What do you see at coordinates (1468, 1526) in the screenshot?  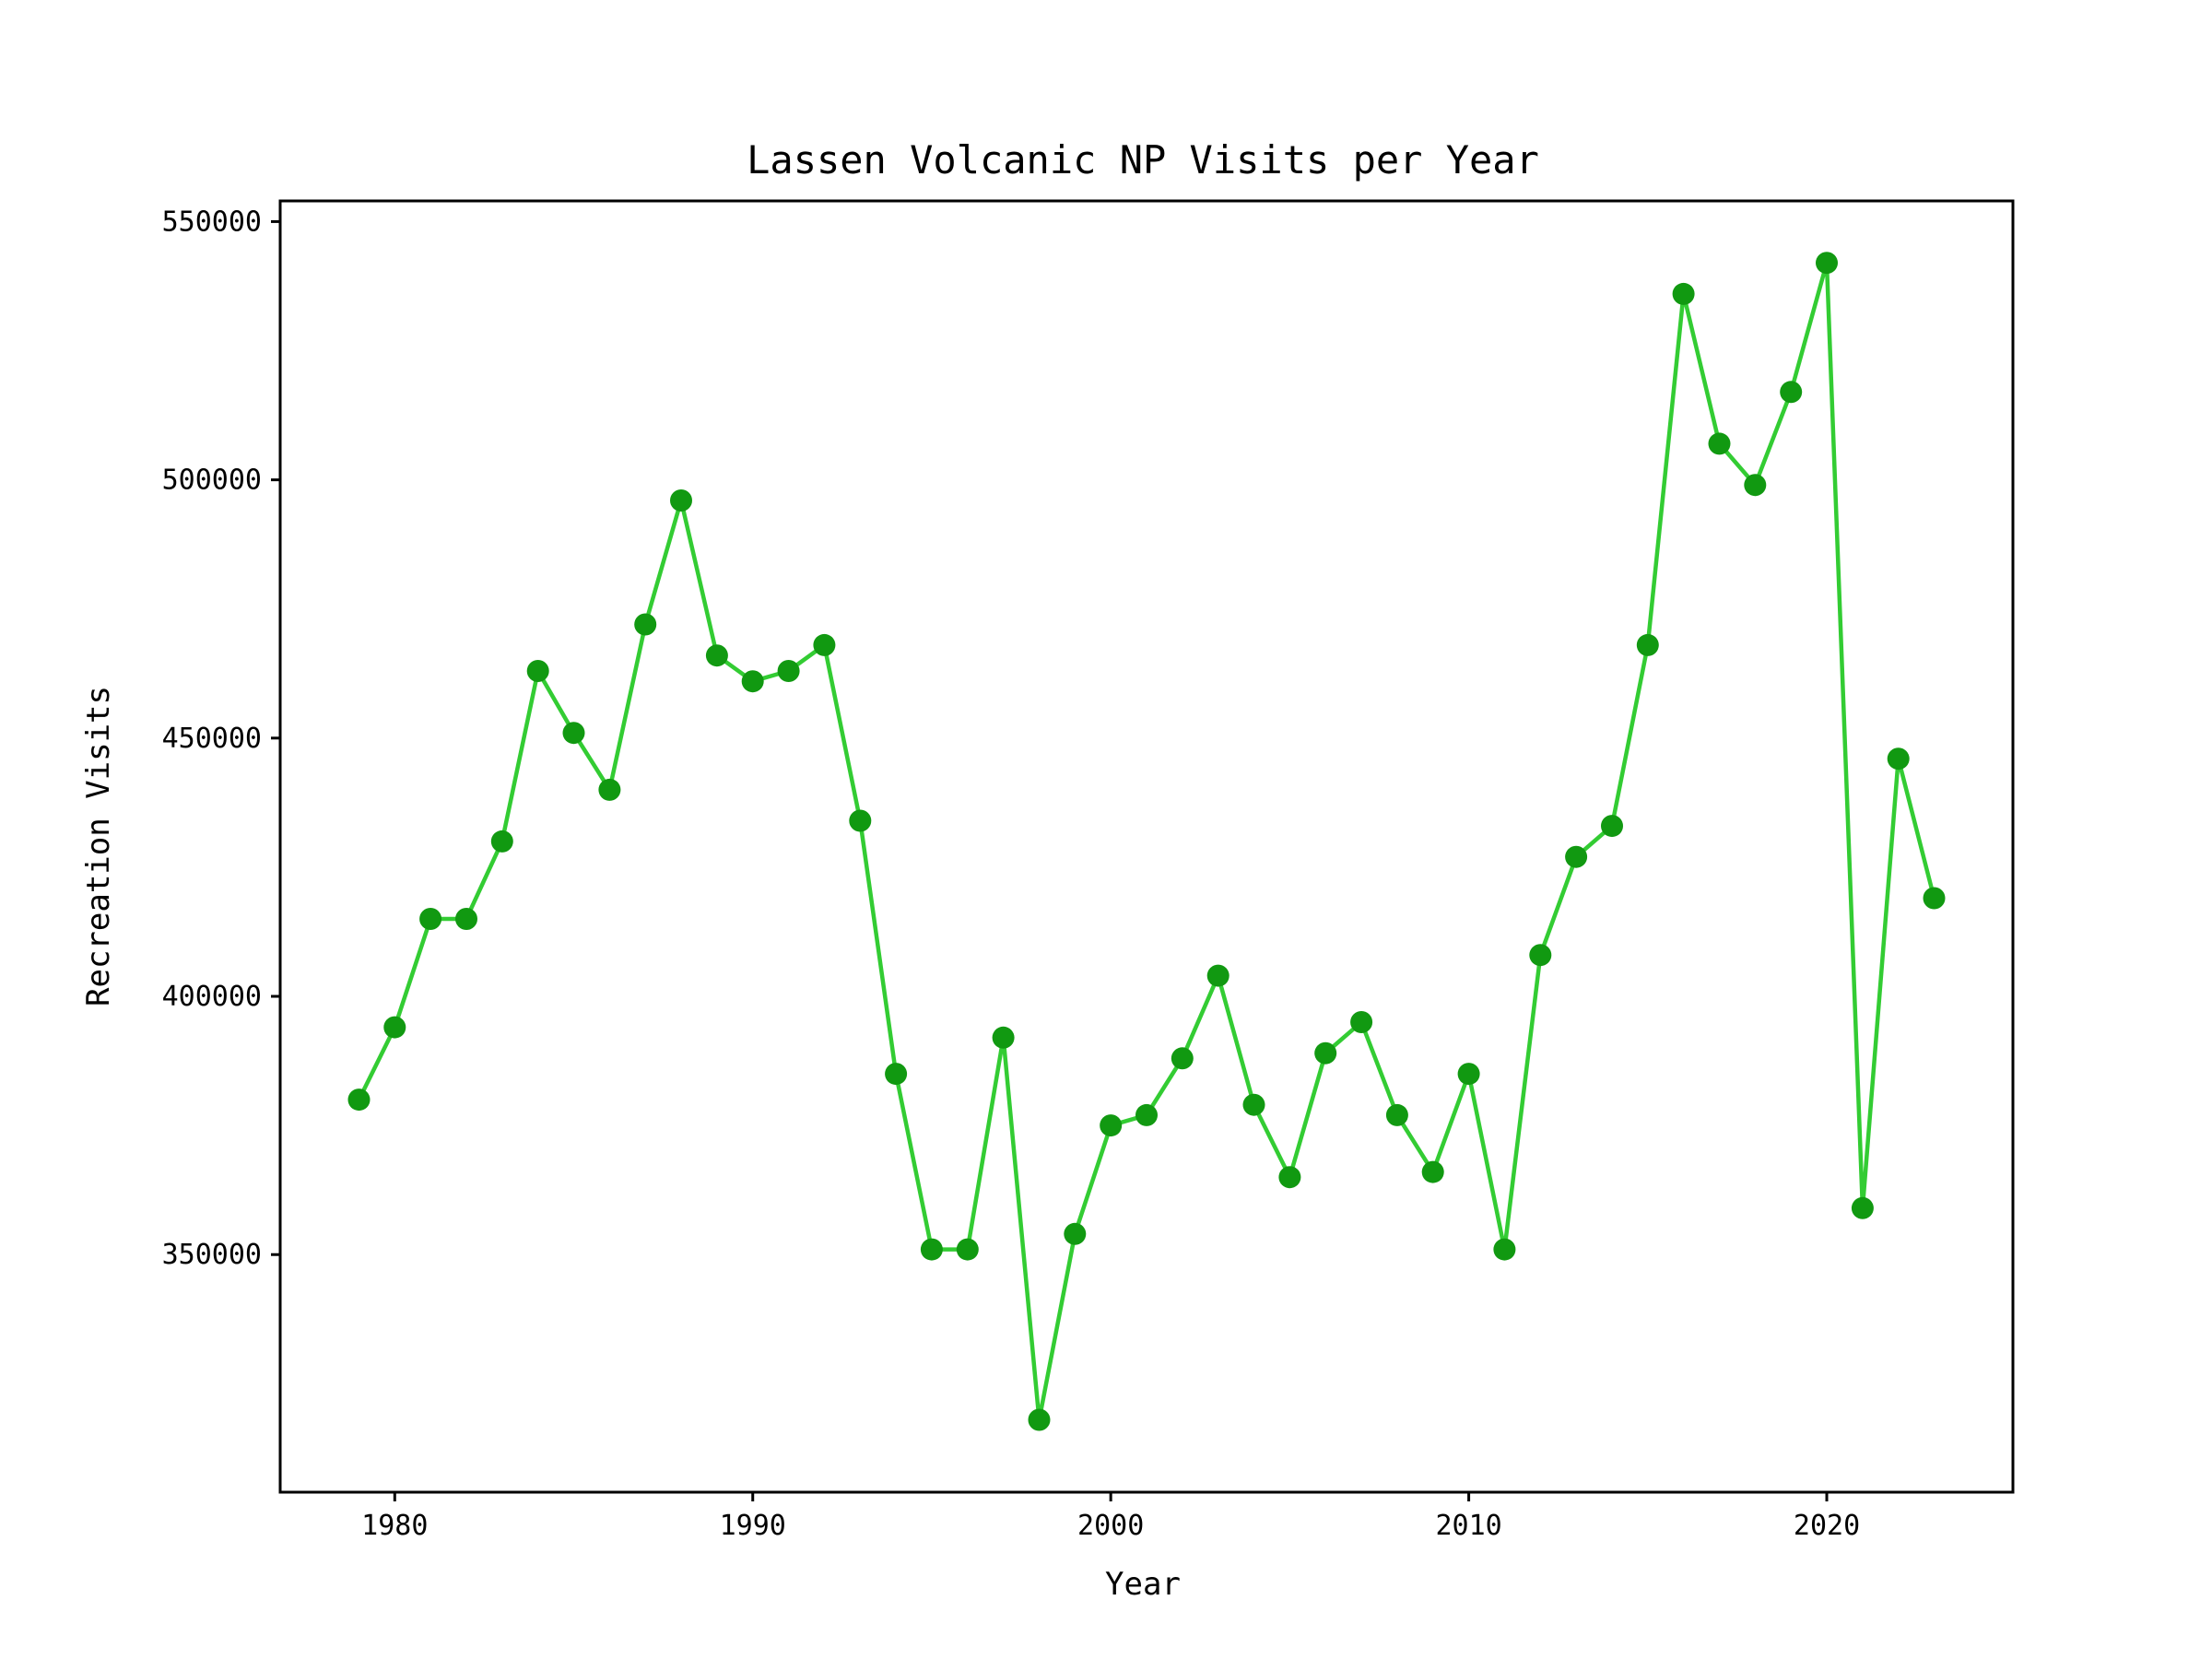 I see `x-tick-label: 2010` at bounding box center [1468, 1526].